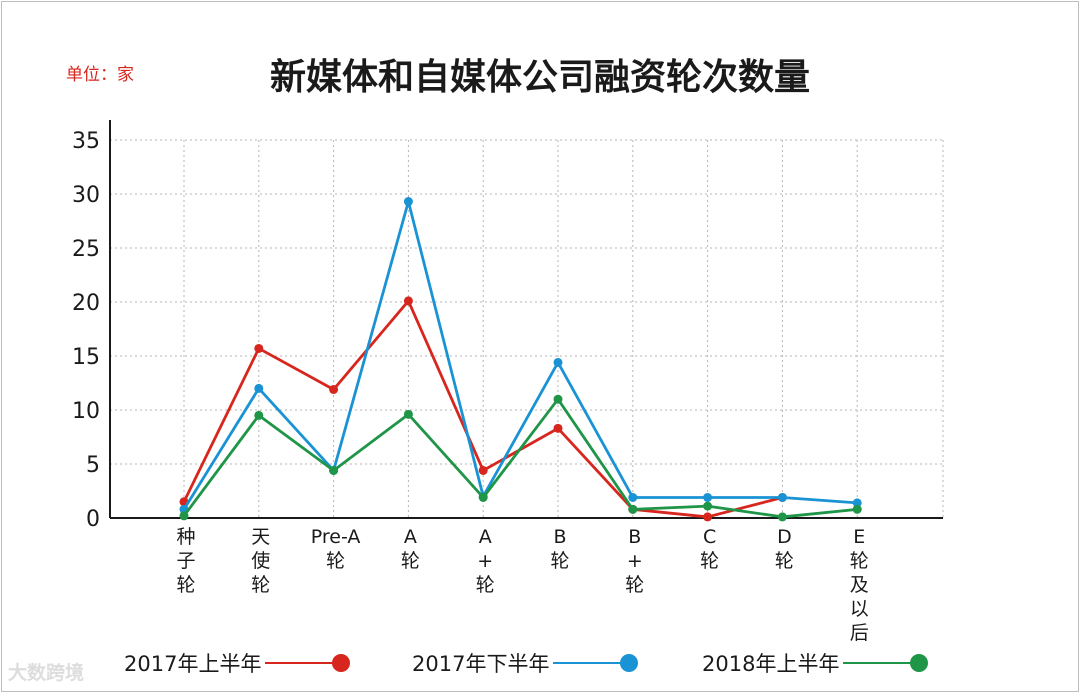 The width and height of the screenshot is (1080, 693). I want to click on y-tick-label: 20, so click(86, 303).